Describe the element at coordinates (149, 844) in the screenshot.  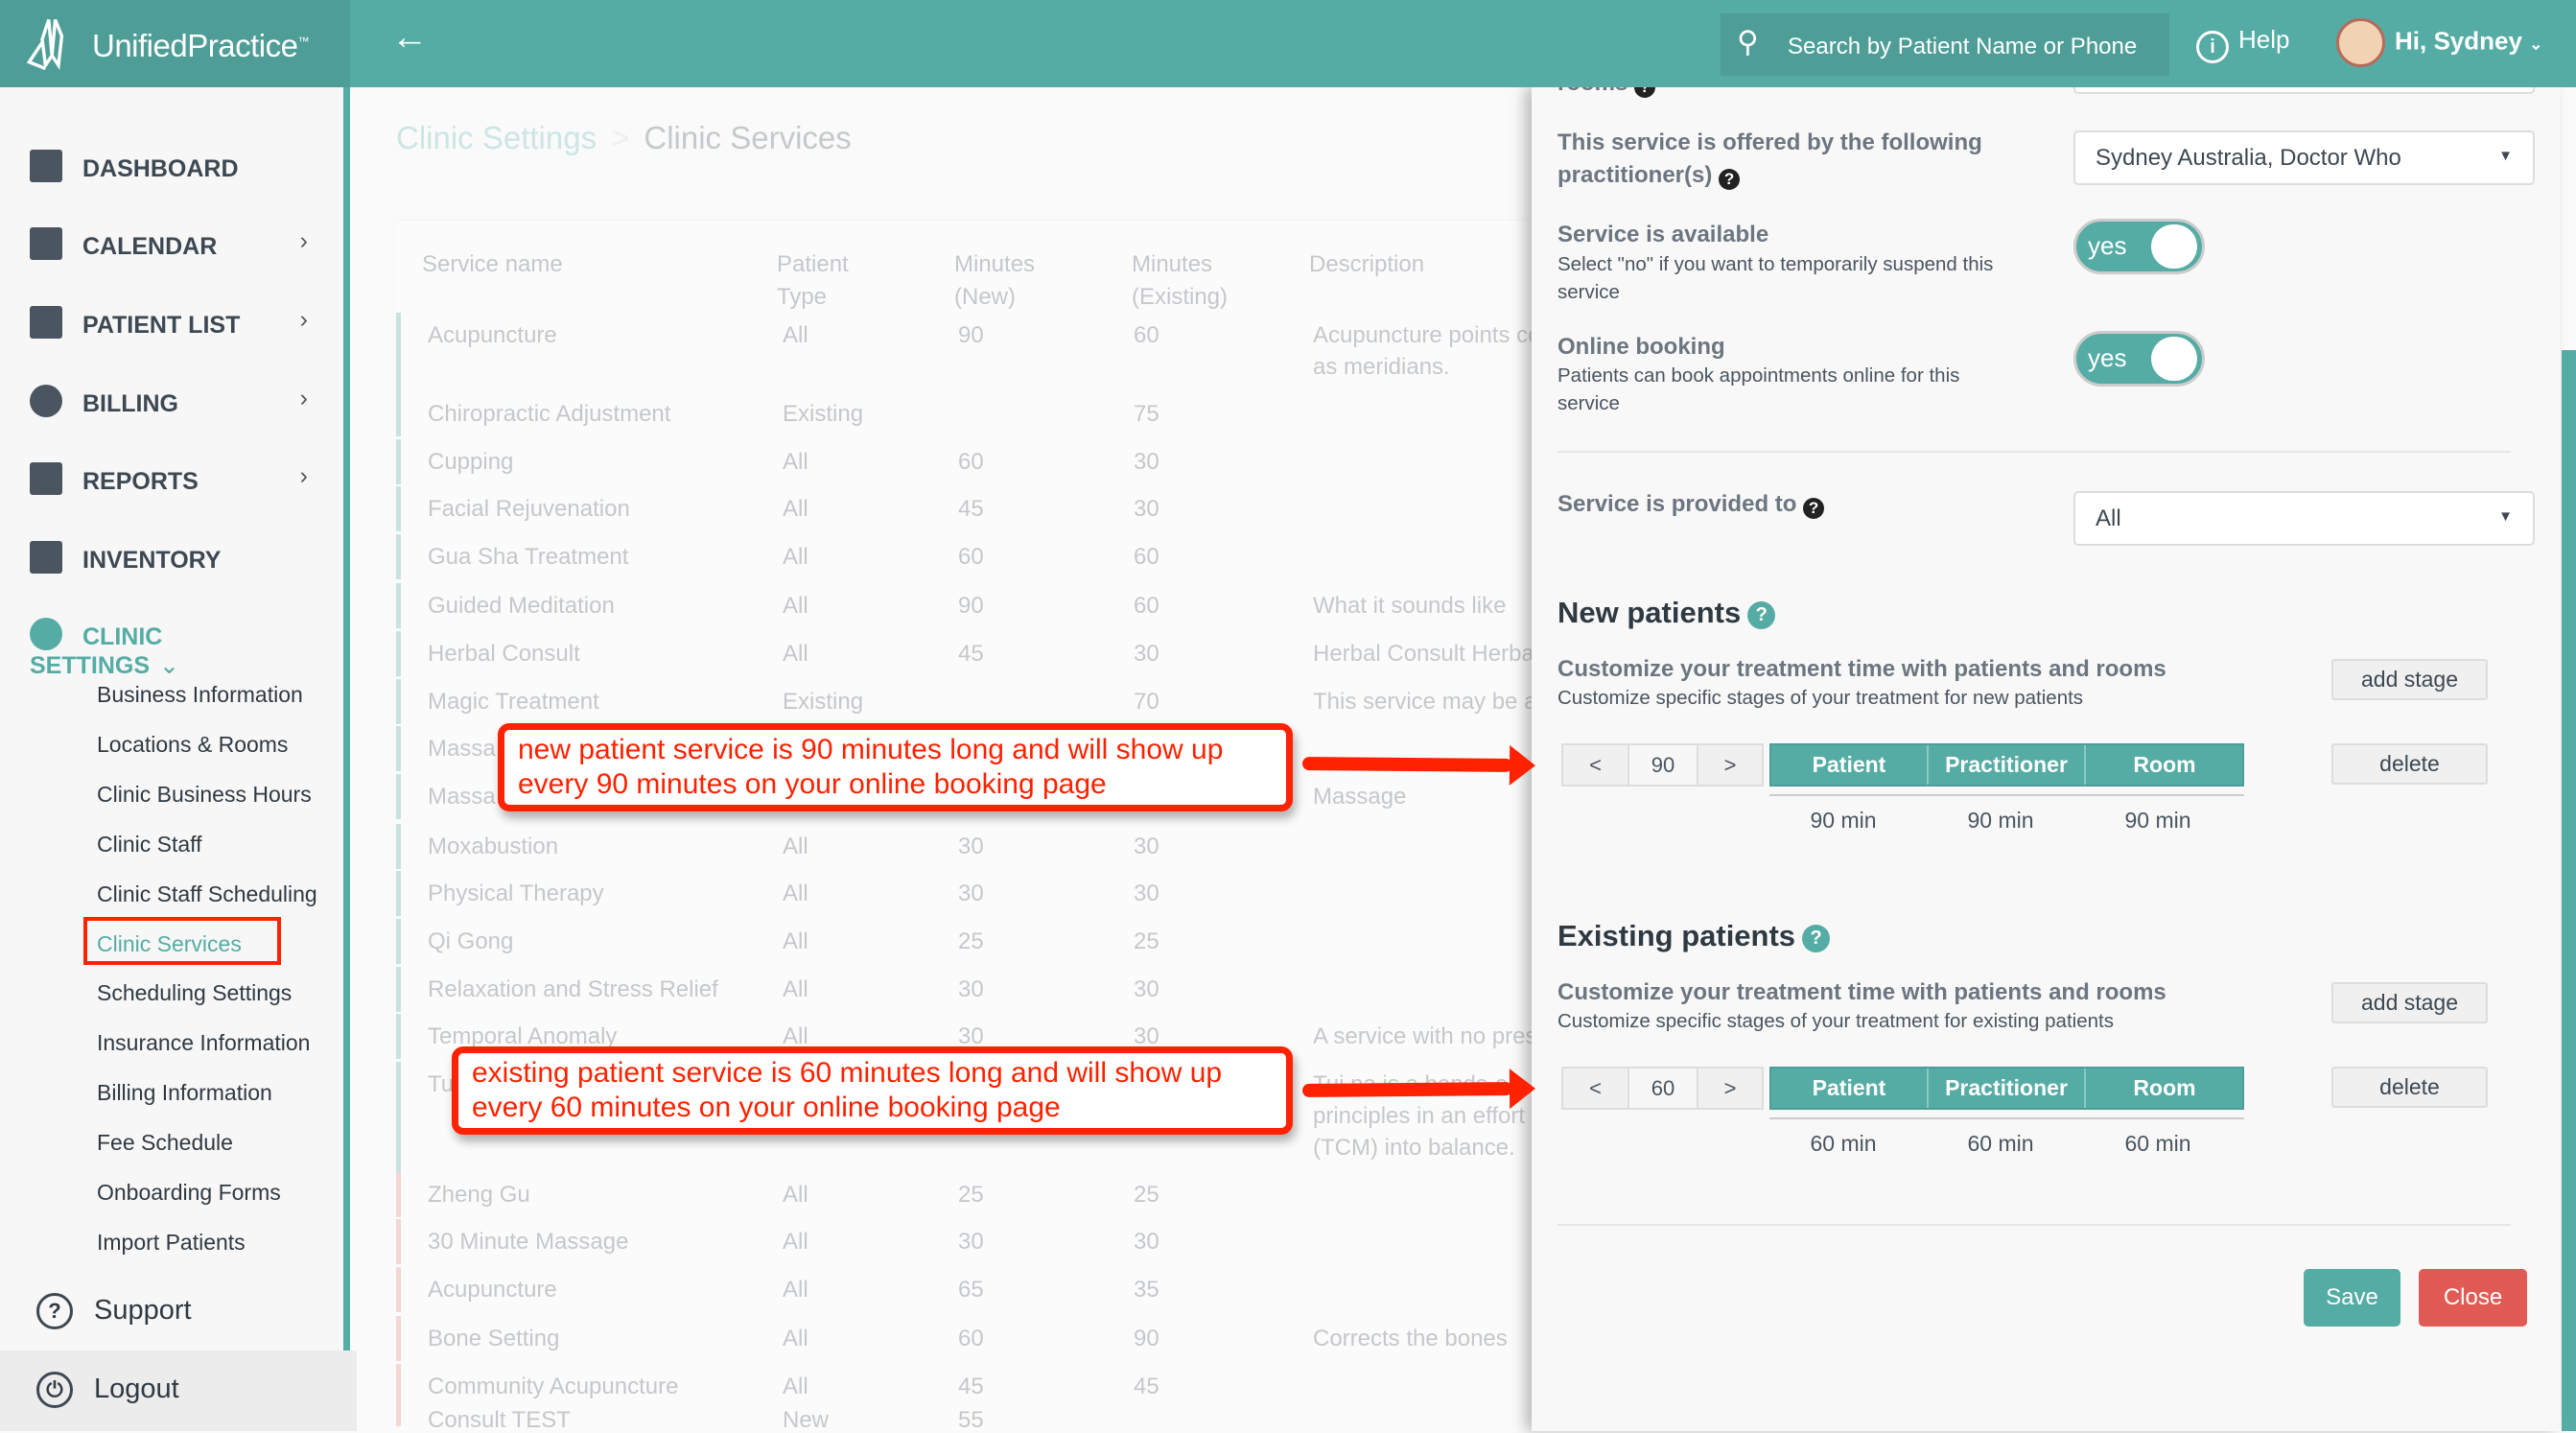
I see `sidebar-subitem: Clinic Staff` at that location.